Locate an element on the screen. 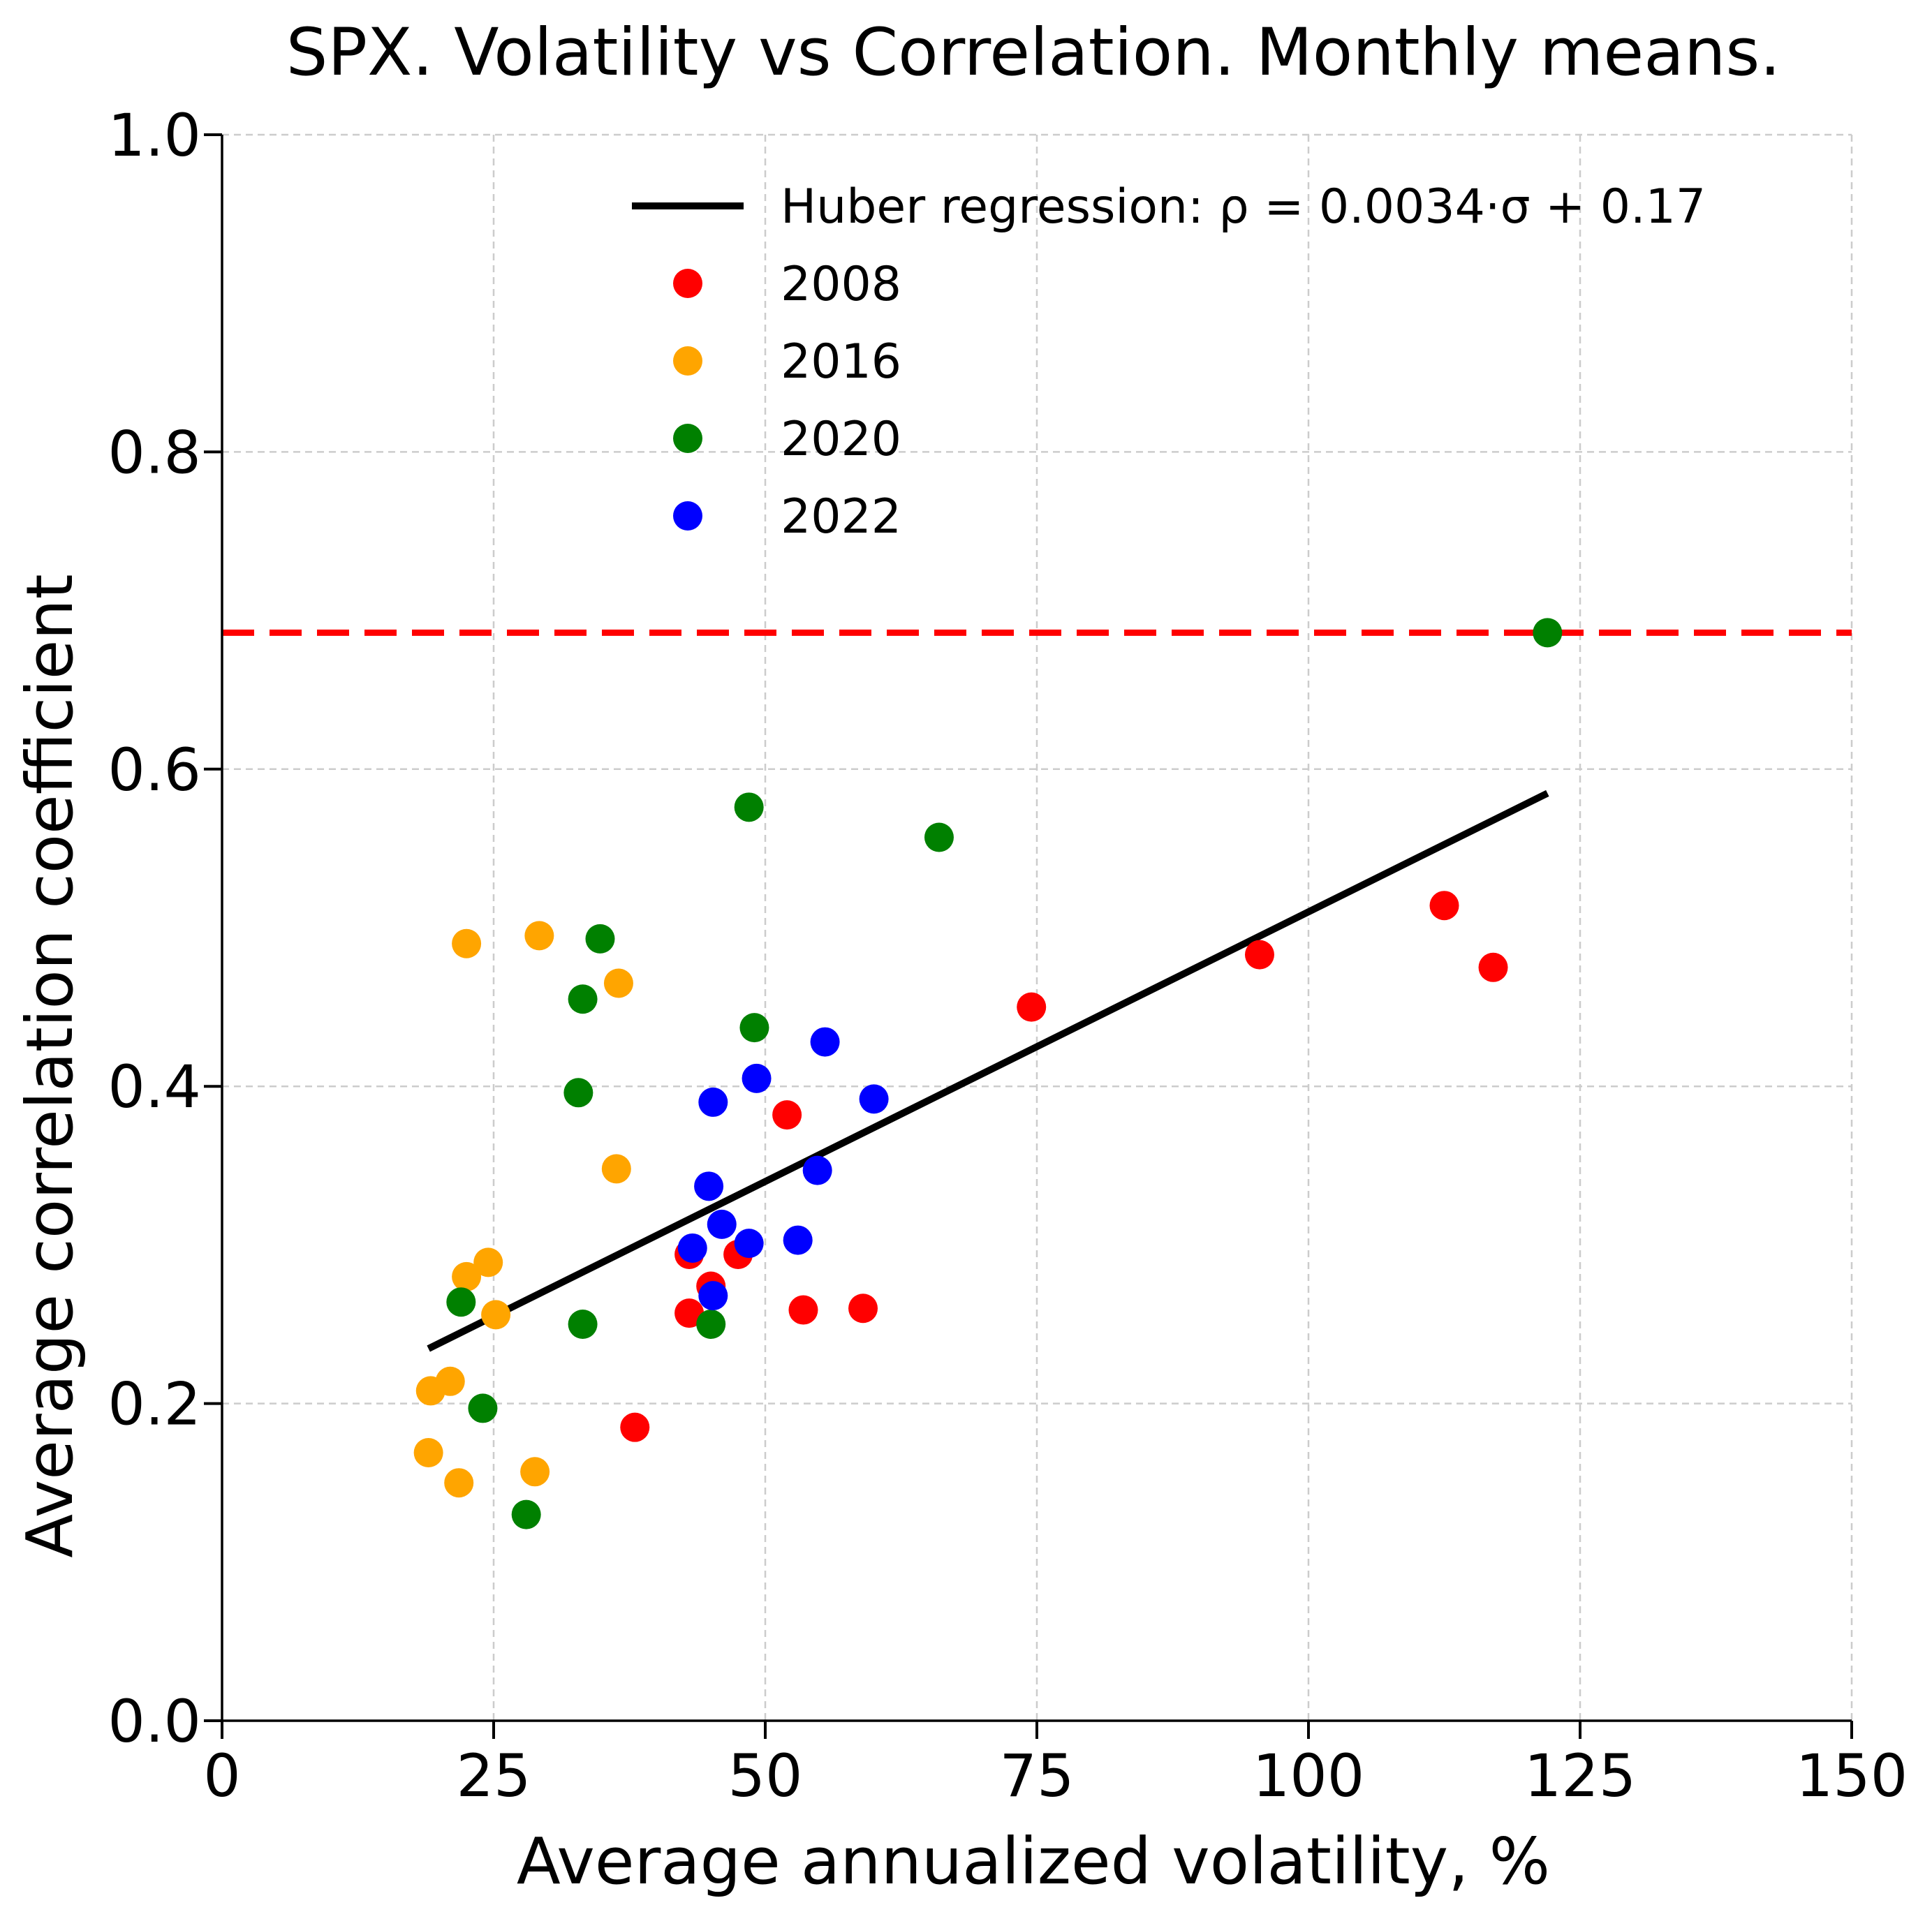 This screenshot has height=1912, width=1932. y-tick-label: 1.0 is located at coordinates (155, 135).